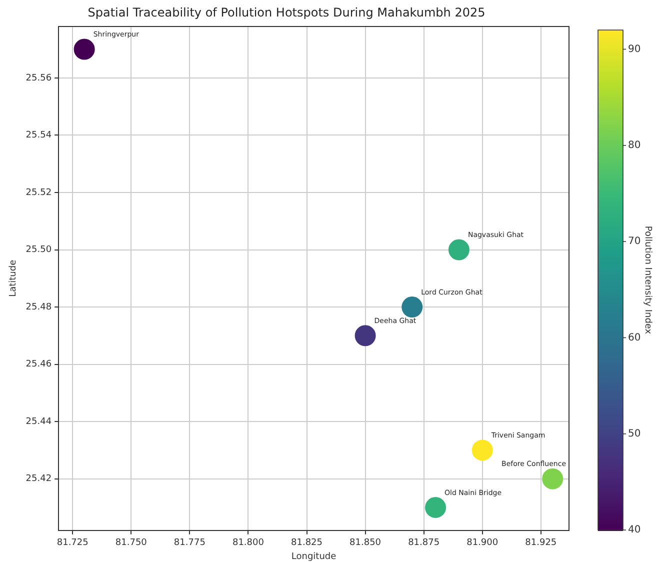 The height and width of the screenshot is (562, 657). I want to click on y-tick-label: 25.48, so click(39, 307).